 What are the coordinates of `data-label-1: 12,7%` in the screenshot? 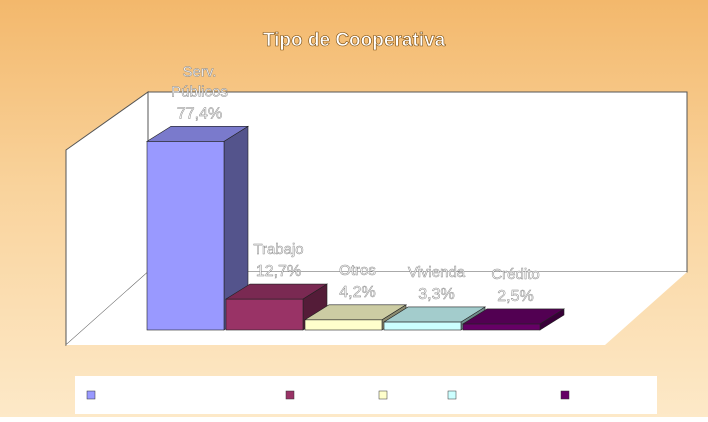 It's located at (278, 271).